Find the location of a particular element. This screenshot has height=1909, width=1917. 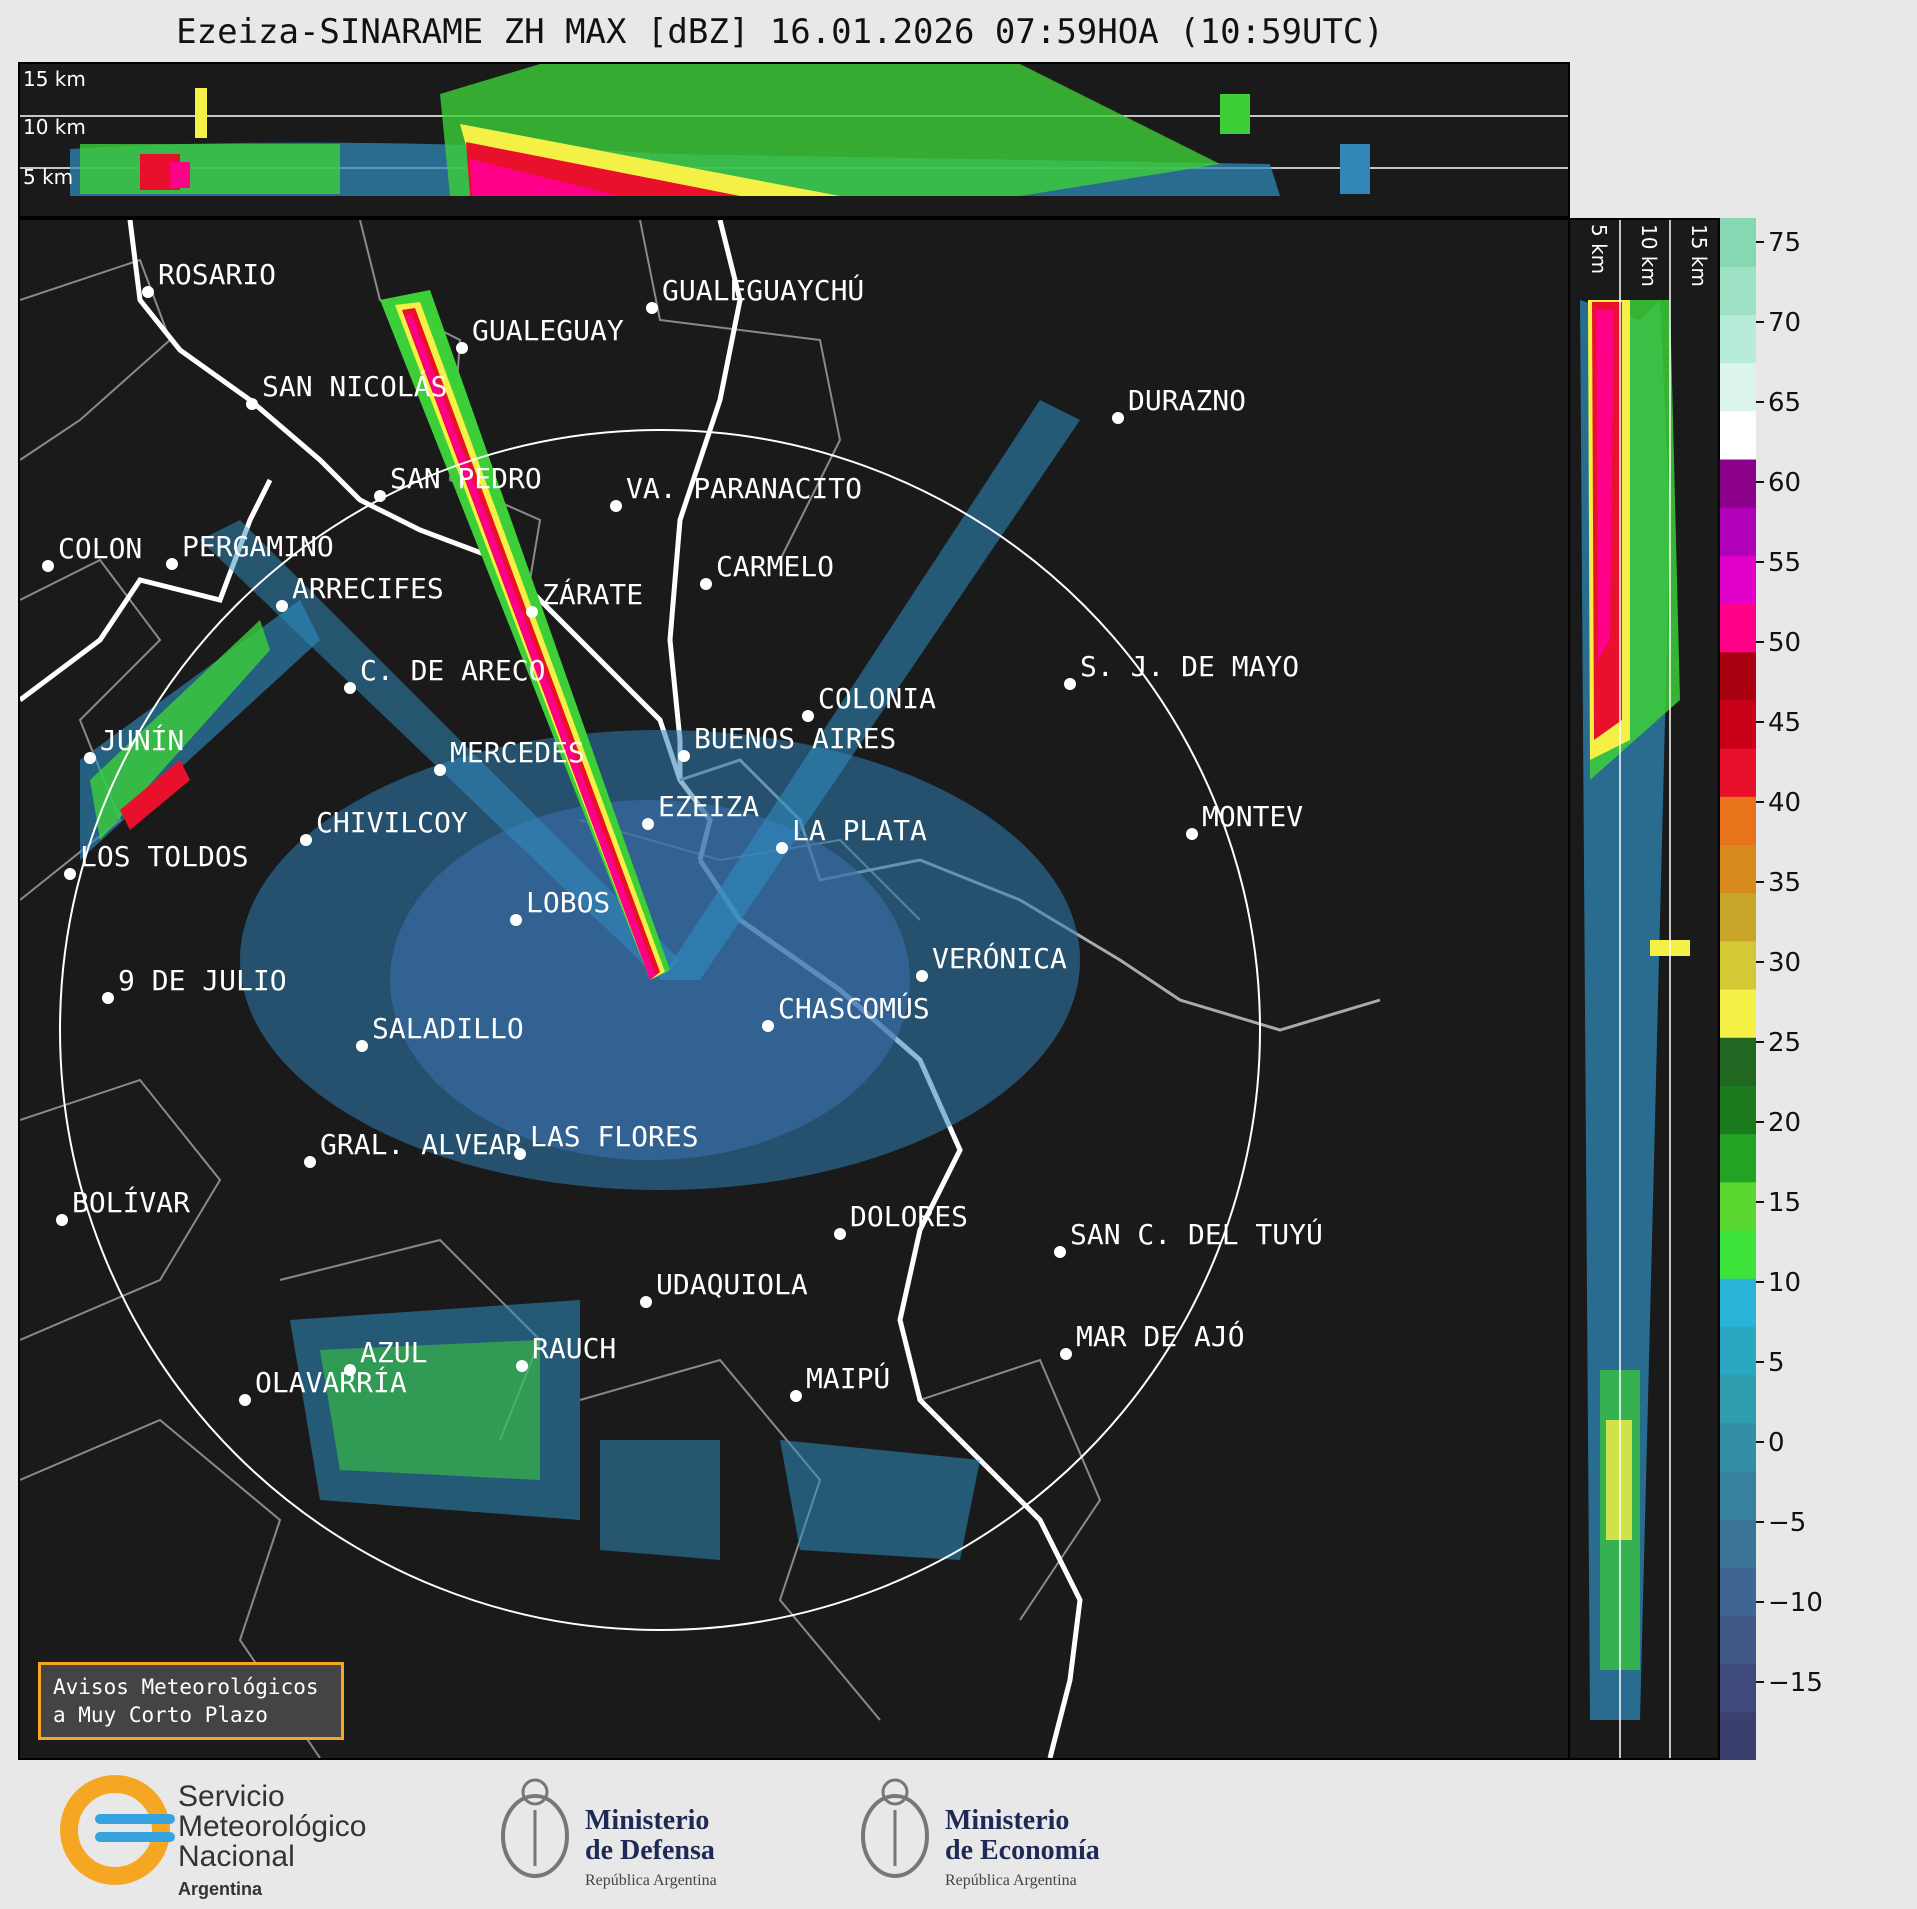

city-label: S. J. DE MAYO is located at coordinates (1189, 666).